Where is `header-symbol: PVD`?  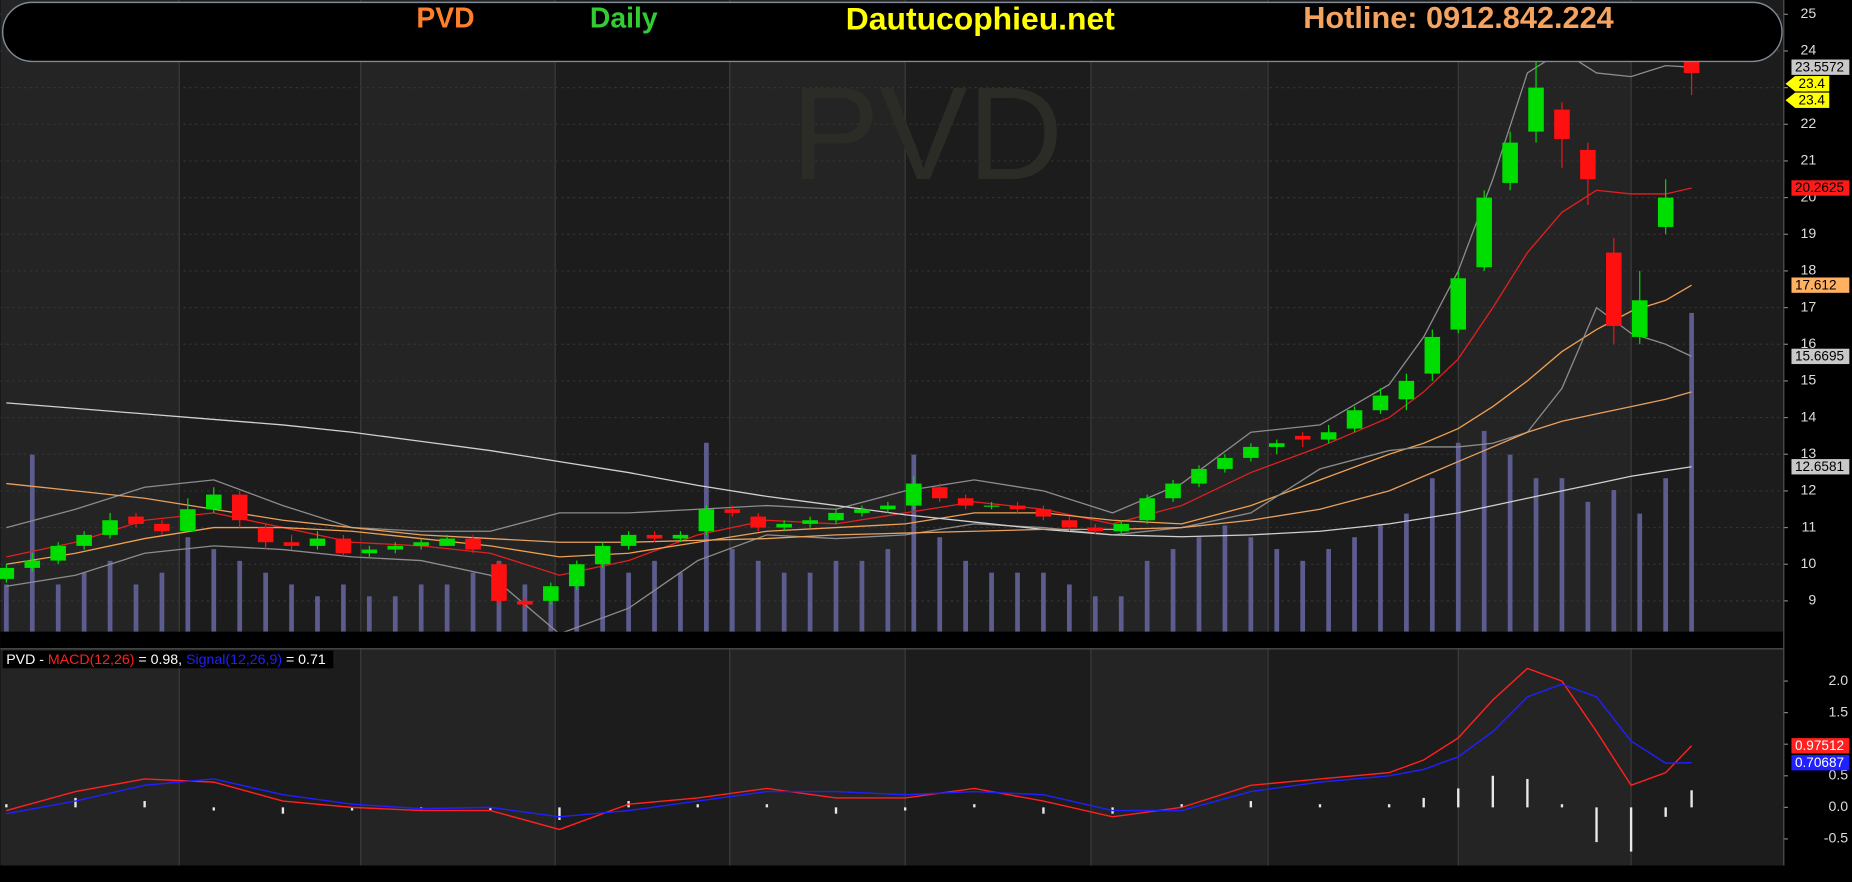 header-symbol: PVD is located at coordinates (445, 19).